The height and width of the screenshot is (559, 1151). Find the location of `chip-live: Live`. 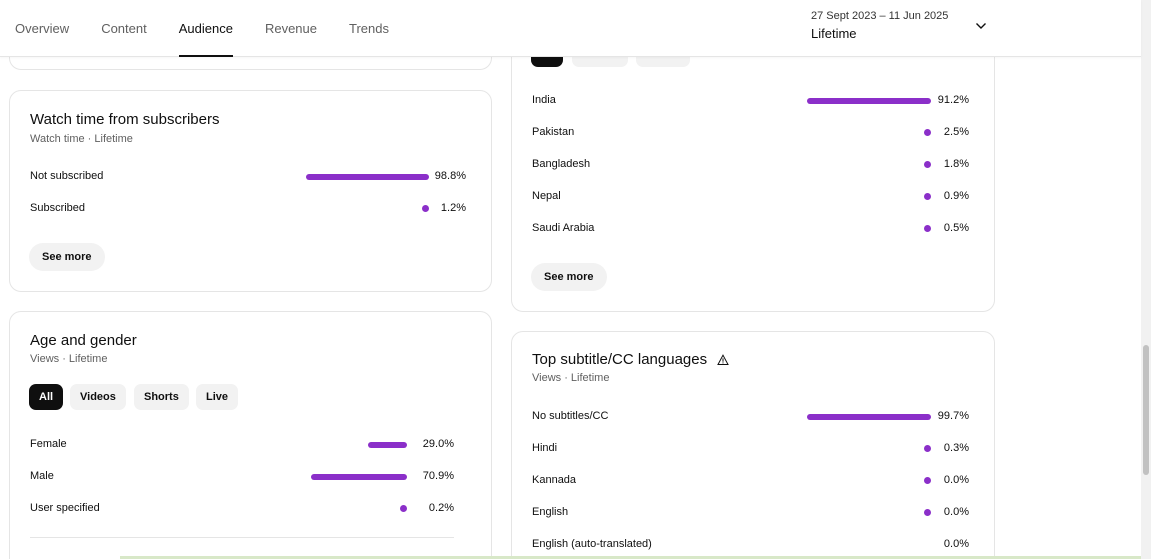

chip-live: Live is located at coordinates (217, 397).